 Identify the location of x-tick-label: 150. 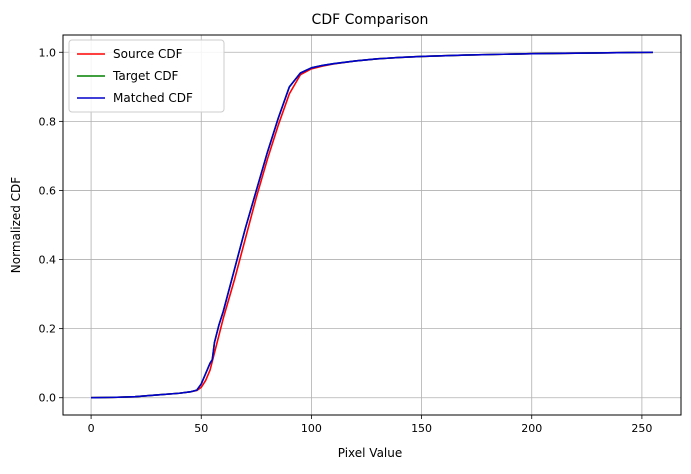
(421, 428).